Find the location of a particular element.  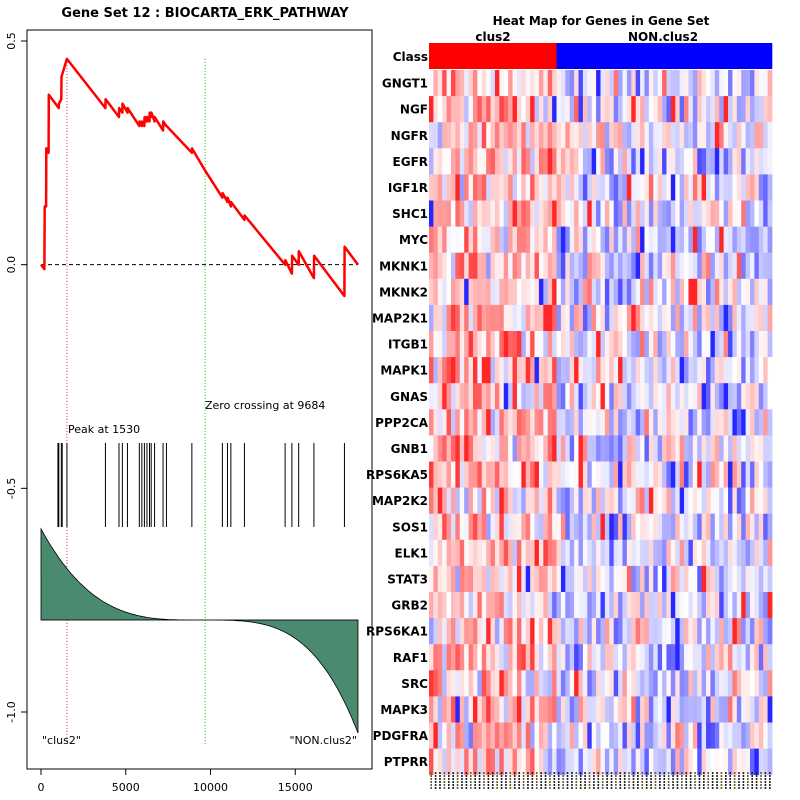

y-tick-label: 0.5 is located at coordinates (11, 41).